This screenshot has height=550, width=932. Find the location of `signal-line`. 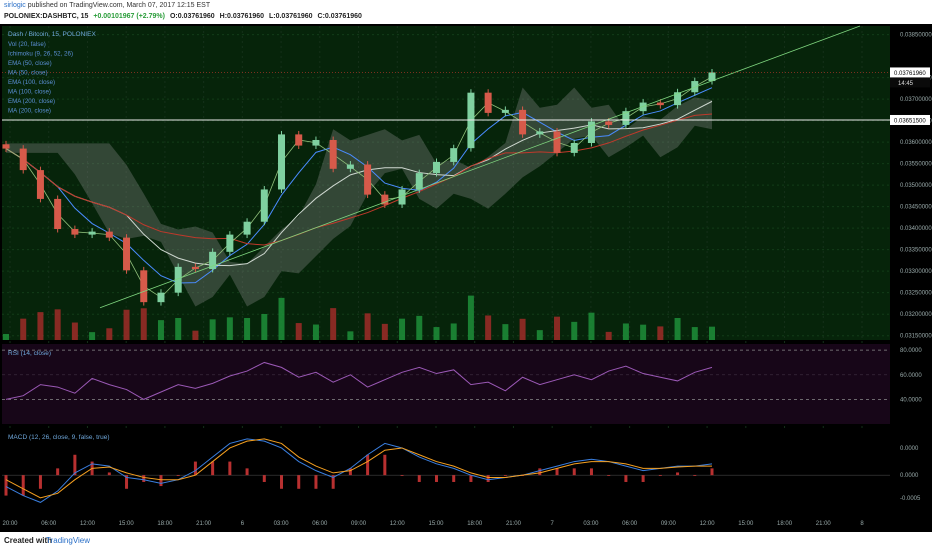

signal-line is located at coordinates (358, 468).